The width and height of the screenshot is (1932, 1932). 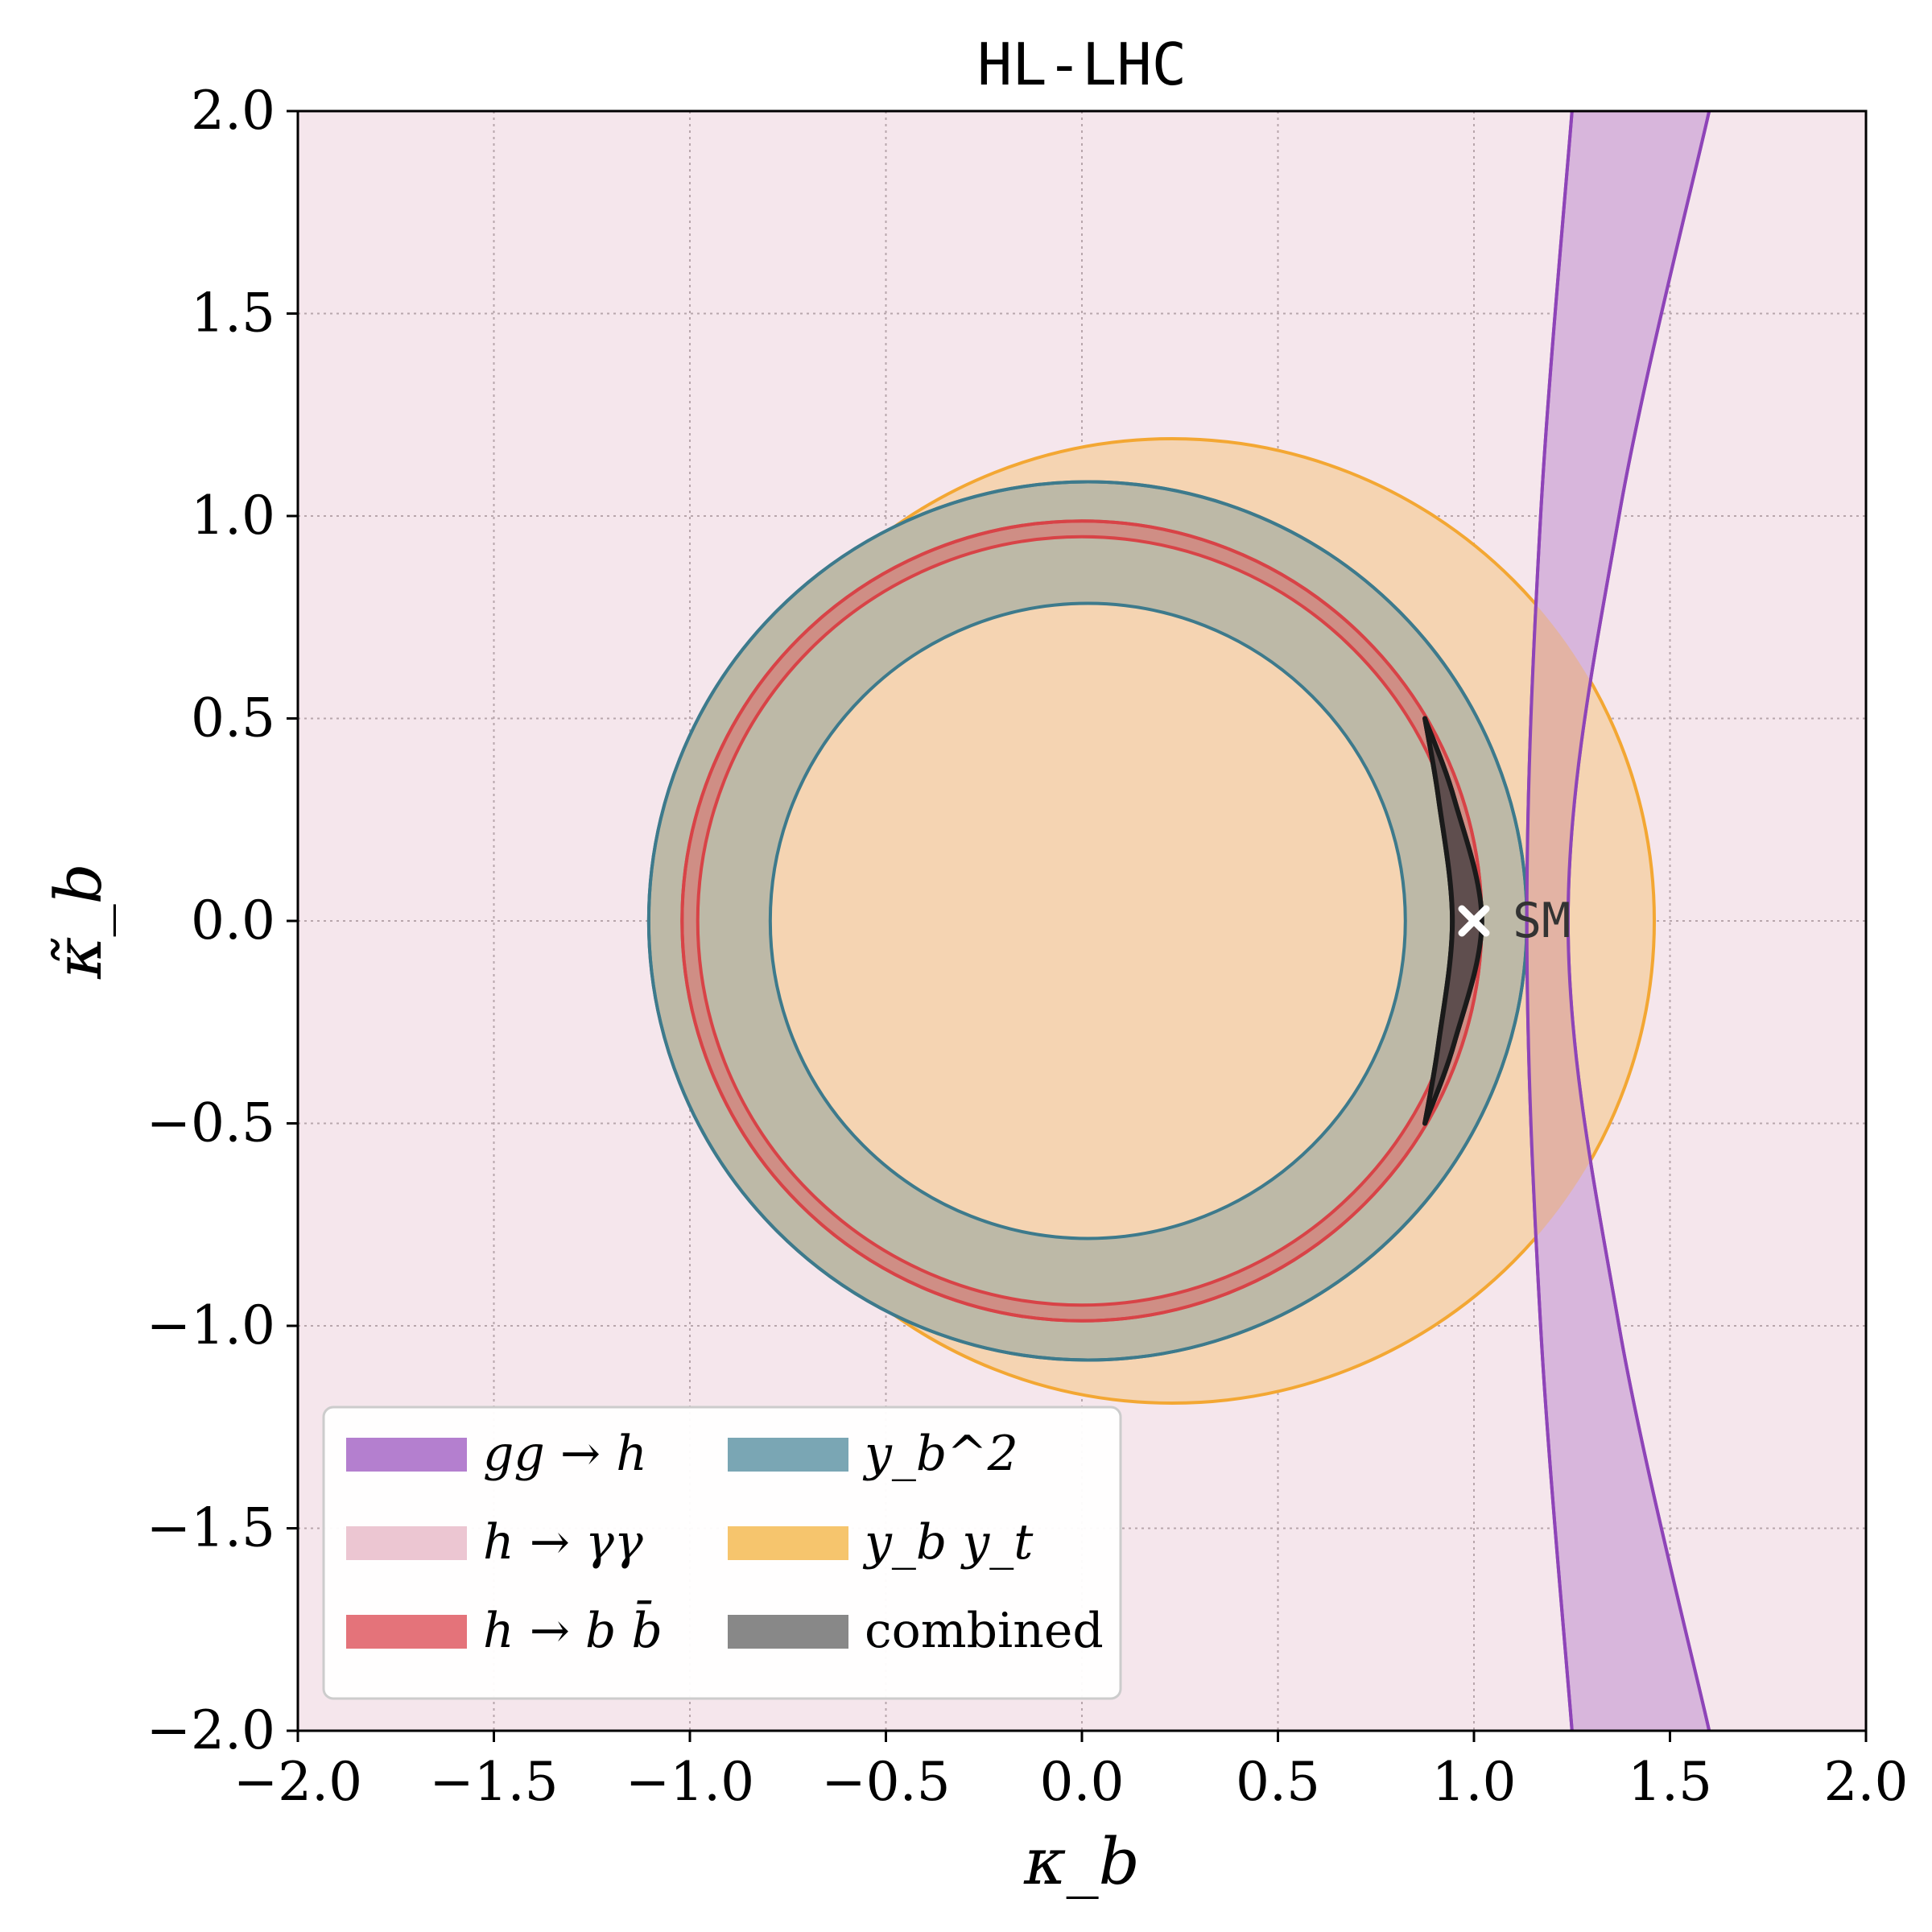 What do you see at coordinates (948, 1542) in the screenshot?
I see `legend-label: y_b y_t` at bounding box center [948, 1542].